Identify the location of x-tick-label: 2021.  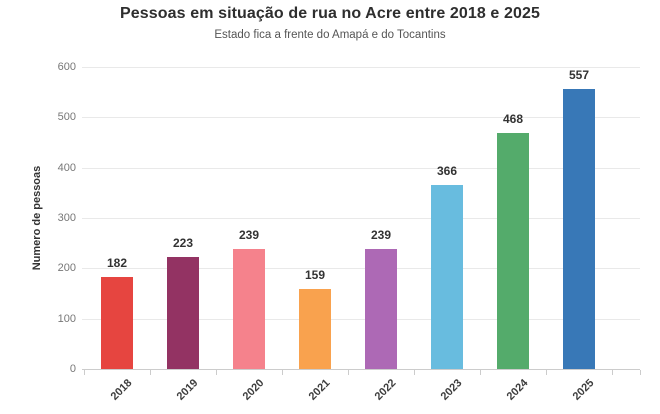
(319, 390).